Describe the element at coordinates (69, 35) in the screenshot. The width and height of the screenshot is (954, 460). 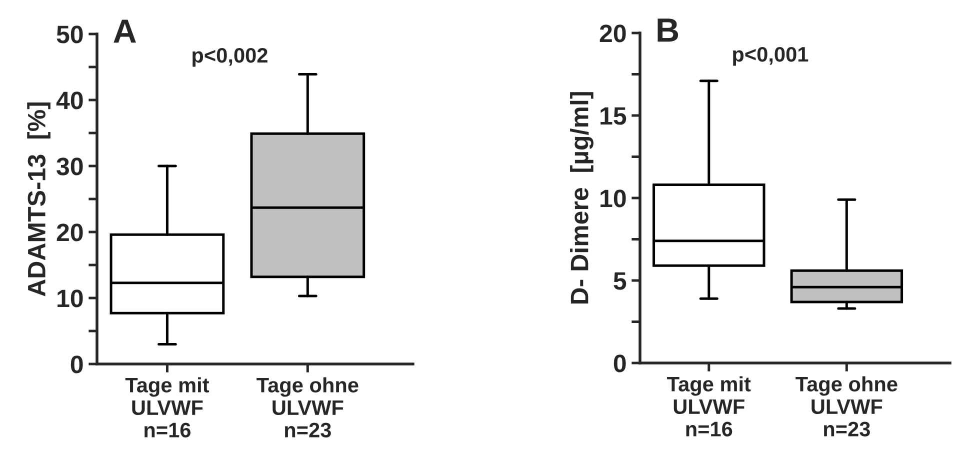
I see `y-tick-label: 50` at that location.